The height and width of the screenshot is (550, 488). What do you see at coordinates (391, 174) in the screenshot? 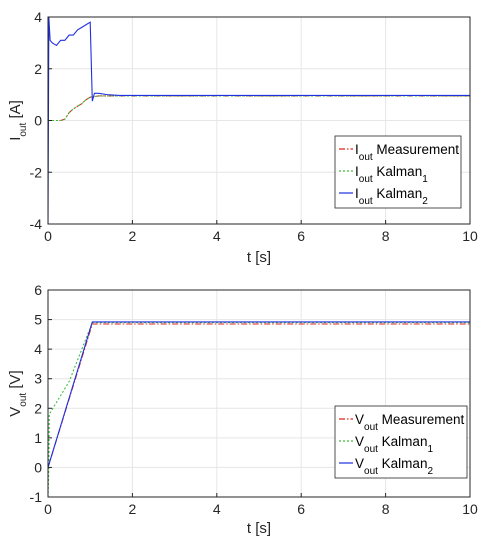
I see `legend-label: Iout Kalman1` at bounding box center [391, 174].